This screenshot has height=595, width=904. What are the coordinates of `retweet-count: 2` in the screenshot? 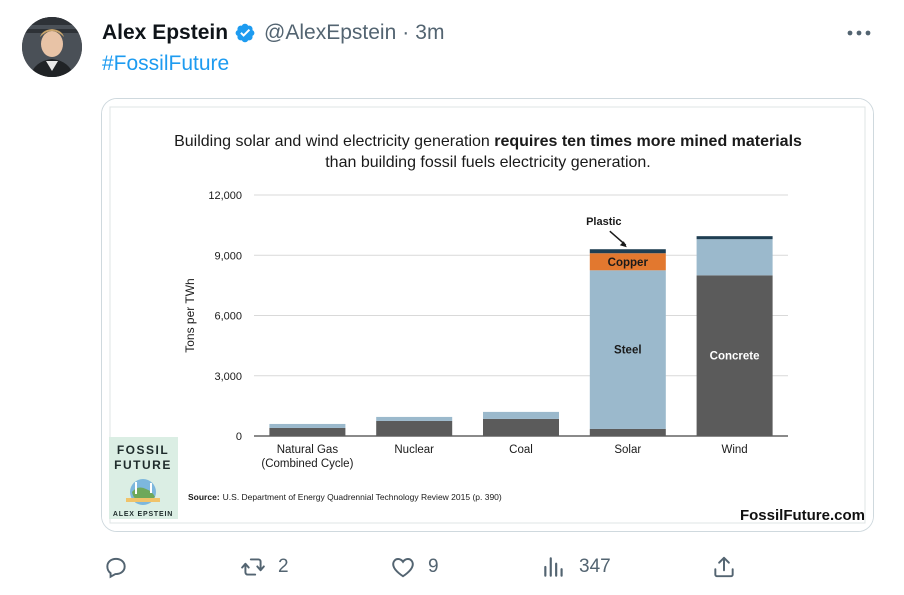 It's located at (283, 566).